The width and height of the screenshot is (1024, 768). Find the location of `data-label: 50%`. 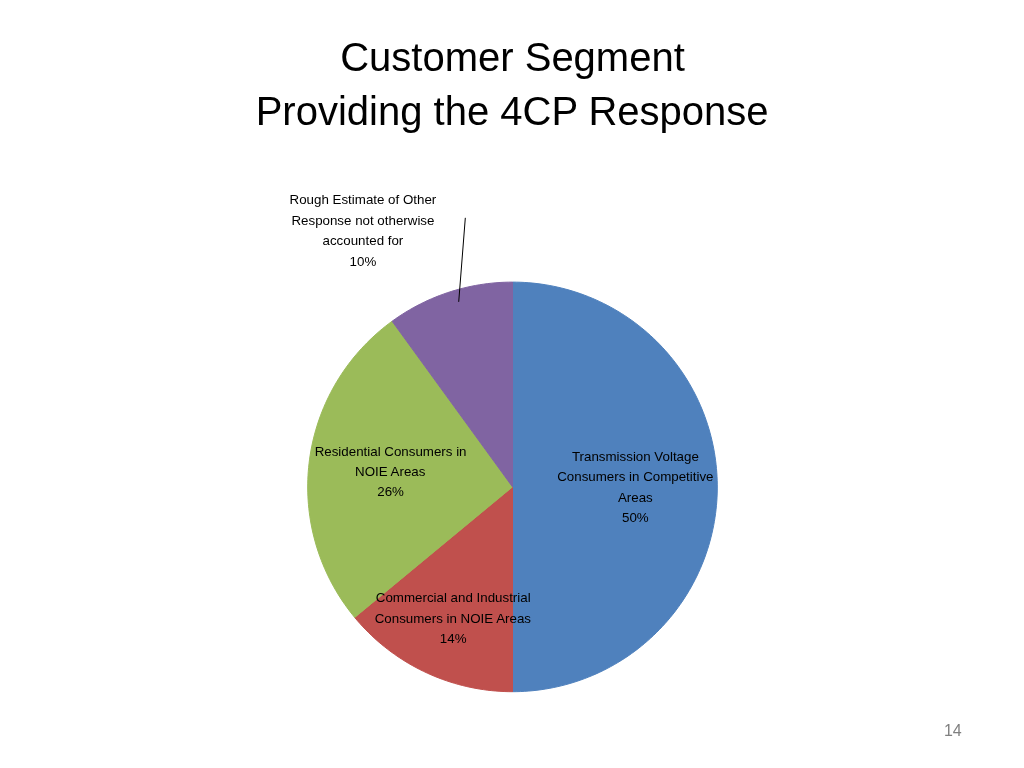

data-label: 50% is located at coordinates (635, 518).